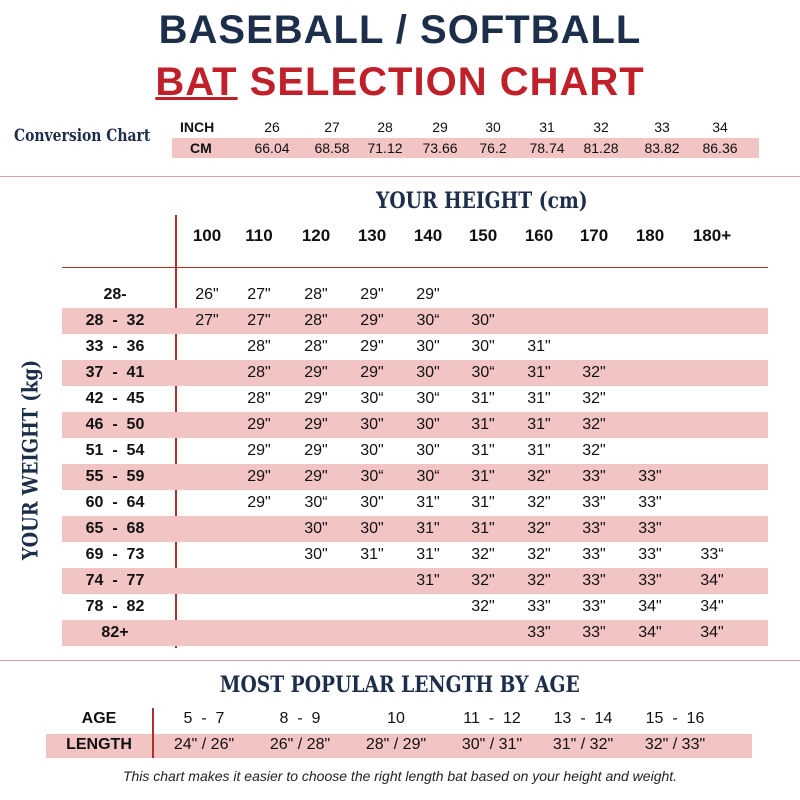 The height and width of the screenshot is (800, 800). What do you see at coordinates (650, 235) in the screenshot?
I see `height-header: 180` at bounding box center [650, 235].